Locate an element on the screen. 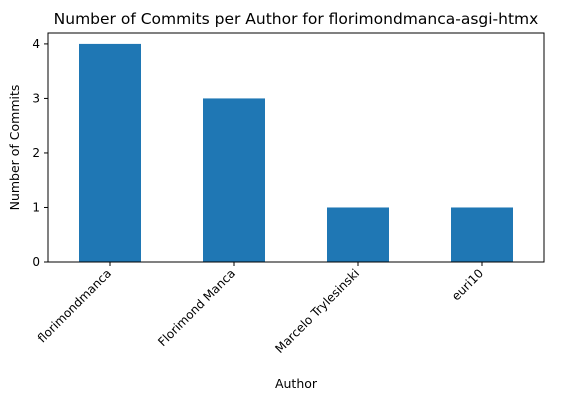 This screenshot has width=565, height=404. y-tick-label: 2 is located at coordinates (36, 153).